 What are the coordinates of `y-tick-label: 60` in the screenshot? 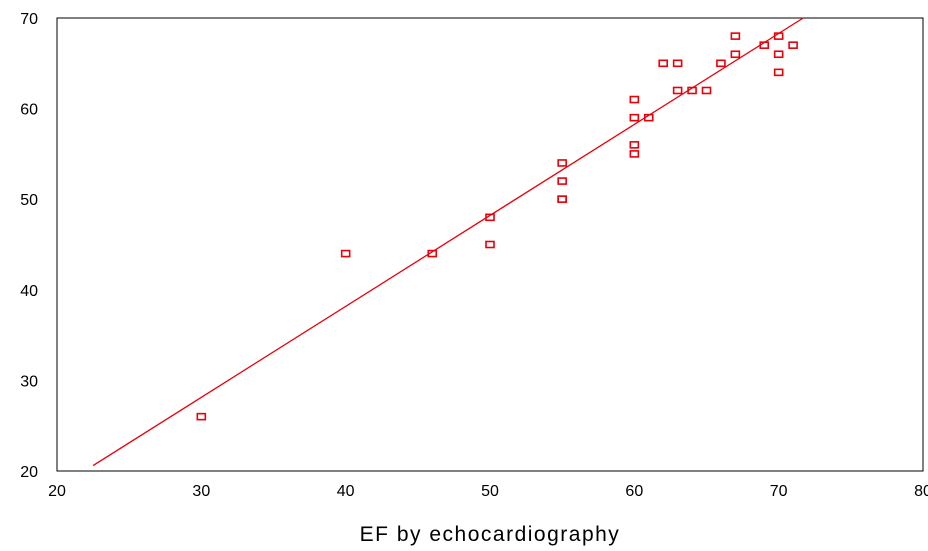 It's located at (29, 110).